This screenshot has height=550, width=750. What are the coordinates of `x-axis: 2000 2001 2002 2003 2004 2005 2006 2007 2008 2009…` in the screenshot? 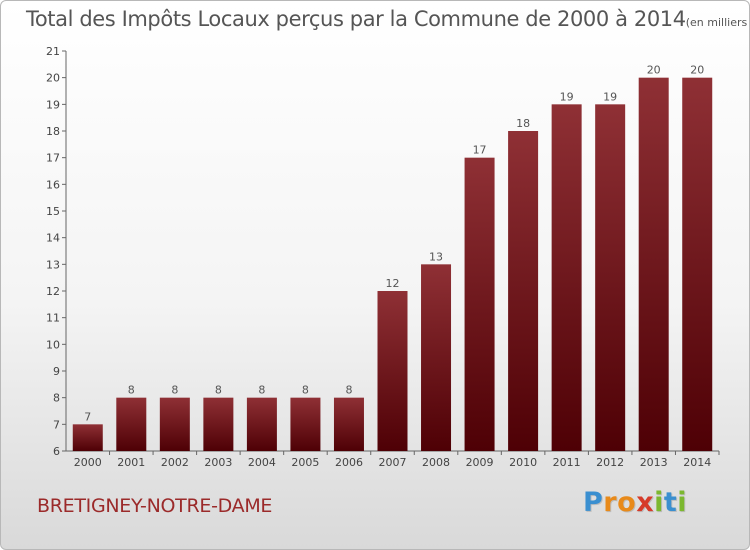 It's located at (393, 459).